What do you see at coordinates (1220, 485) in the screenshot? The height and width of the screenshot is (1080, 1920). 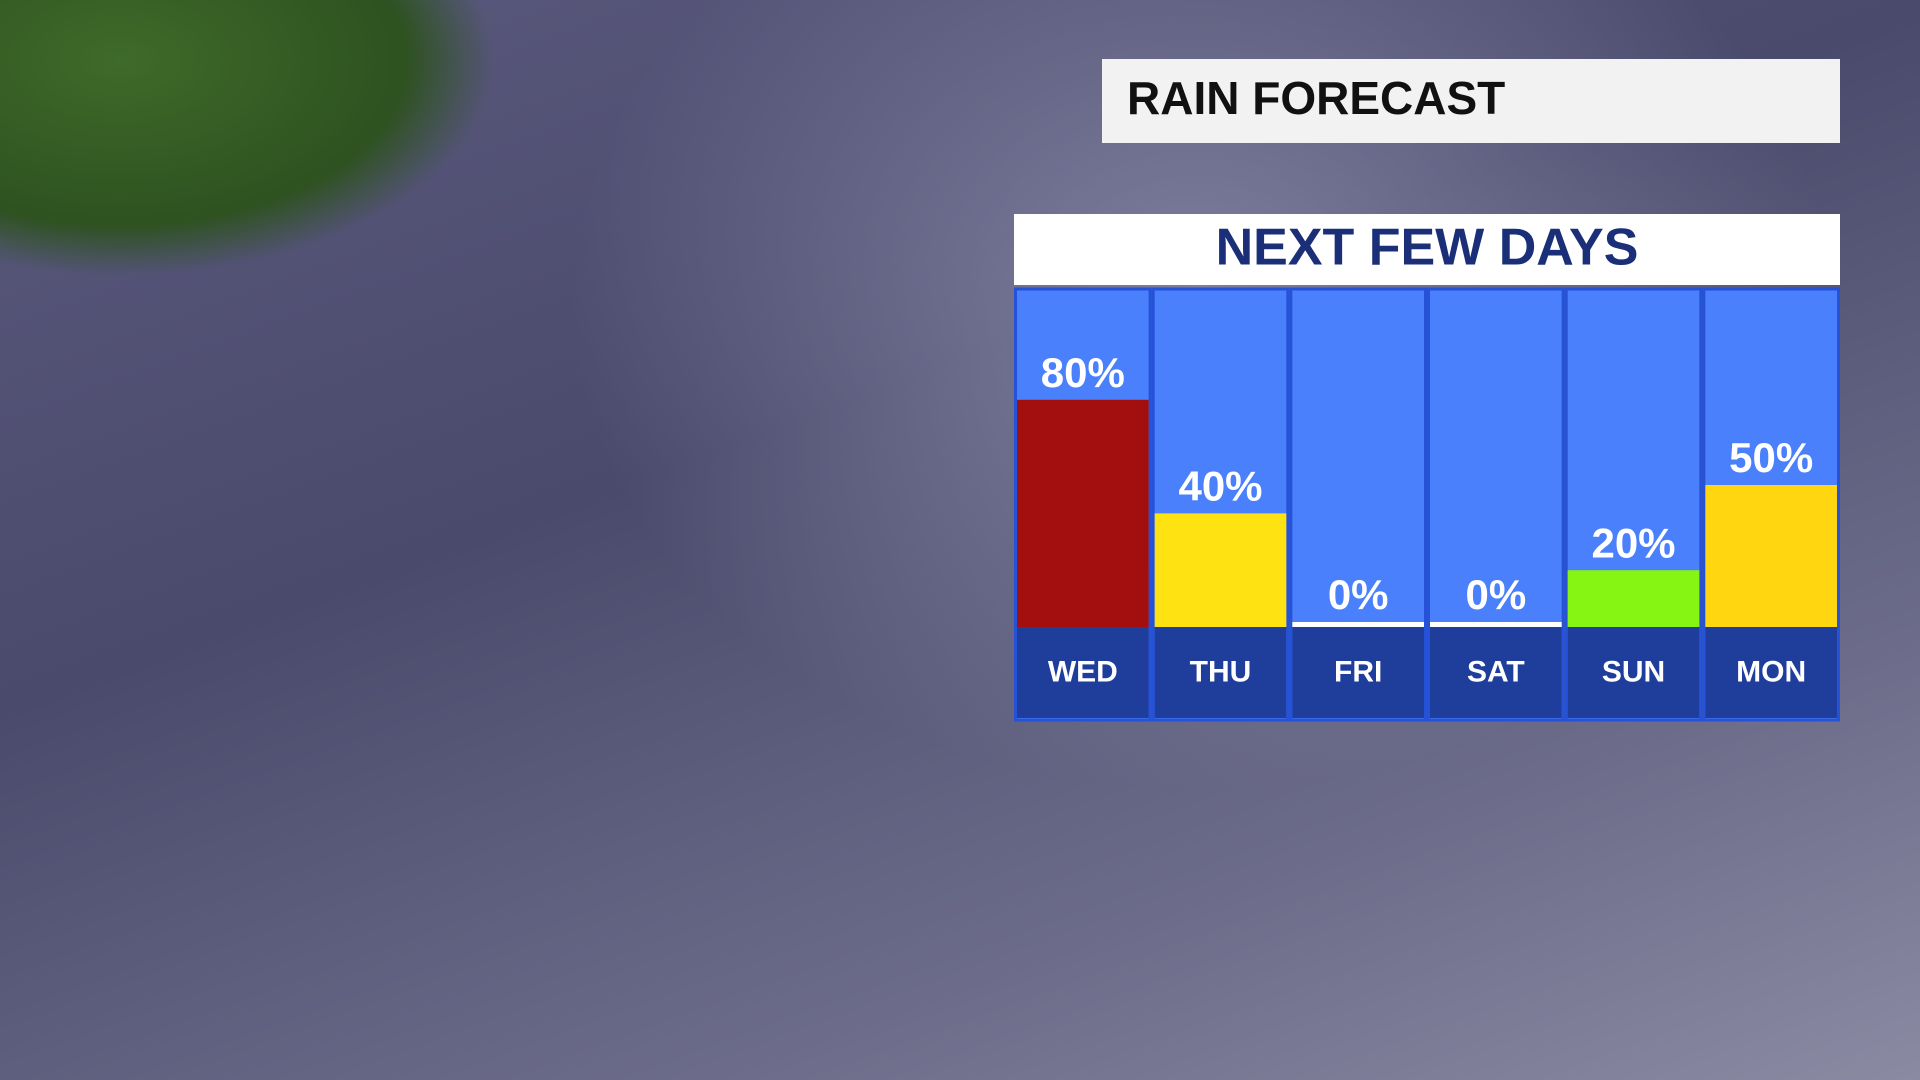 I see `value-label: 40%` at bounding box center [1220, 485].